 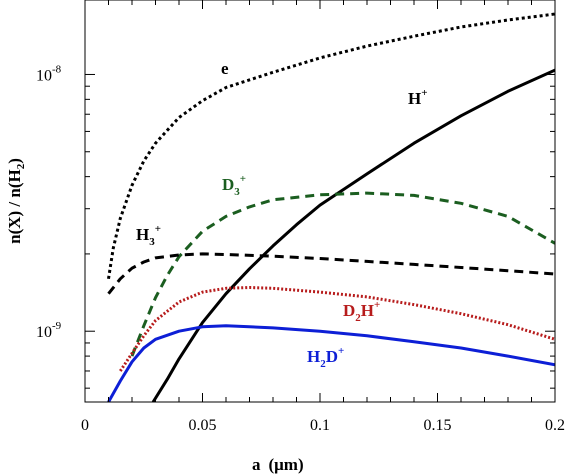 What do you see at coordinates (148, 235) in the screenshot?
I see `series-h3-plus-label: H3+` at bounding box center [148, 235].